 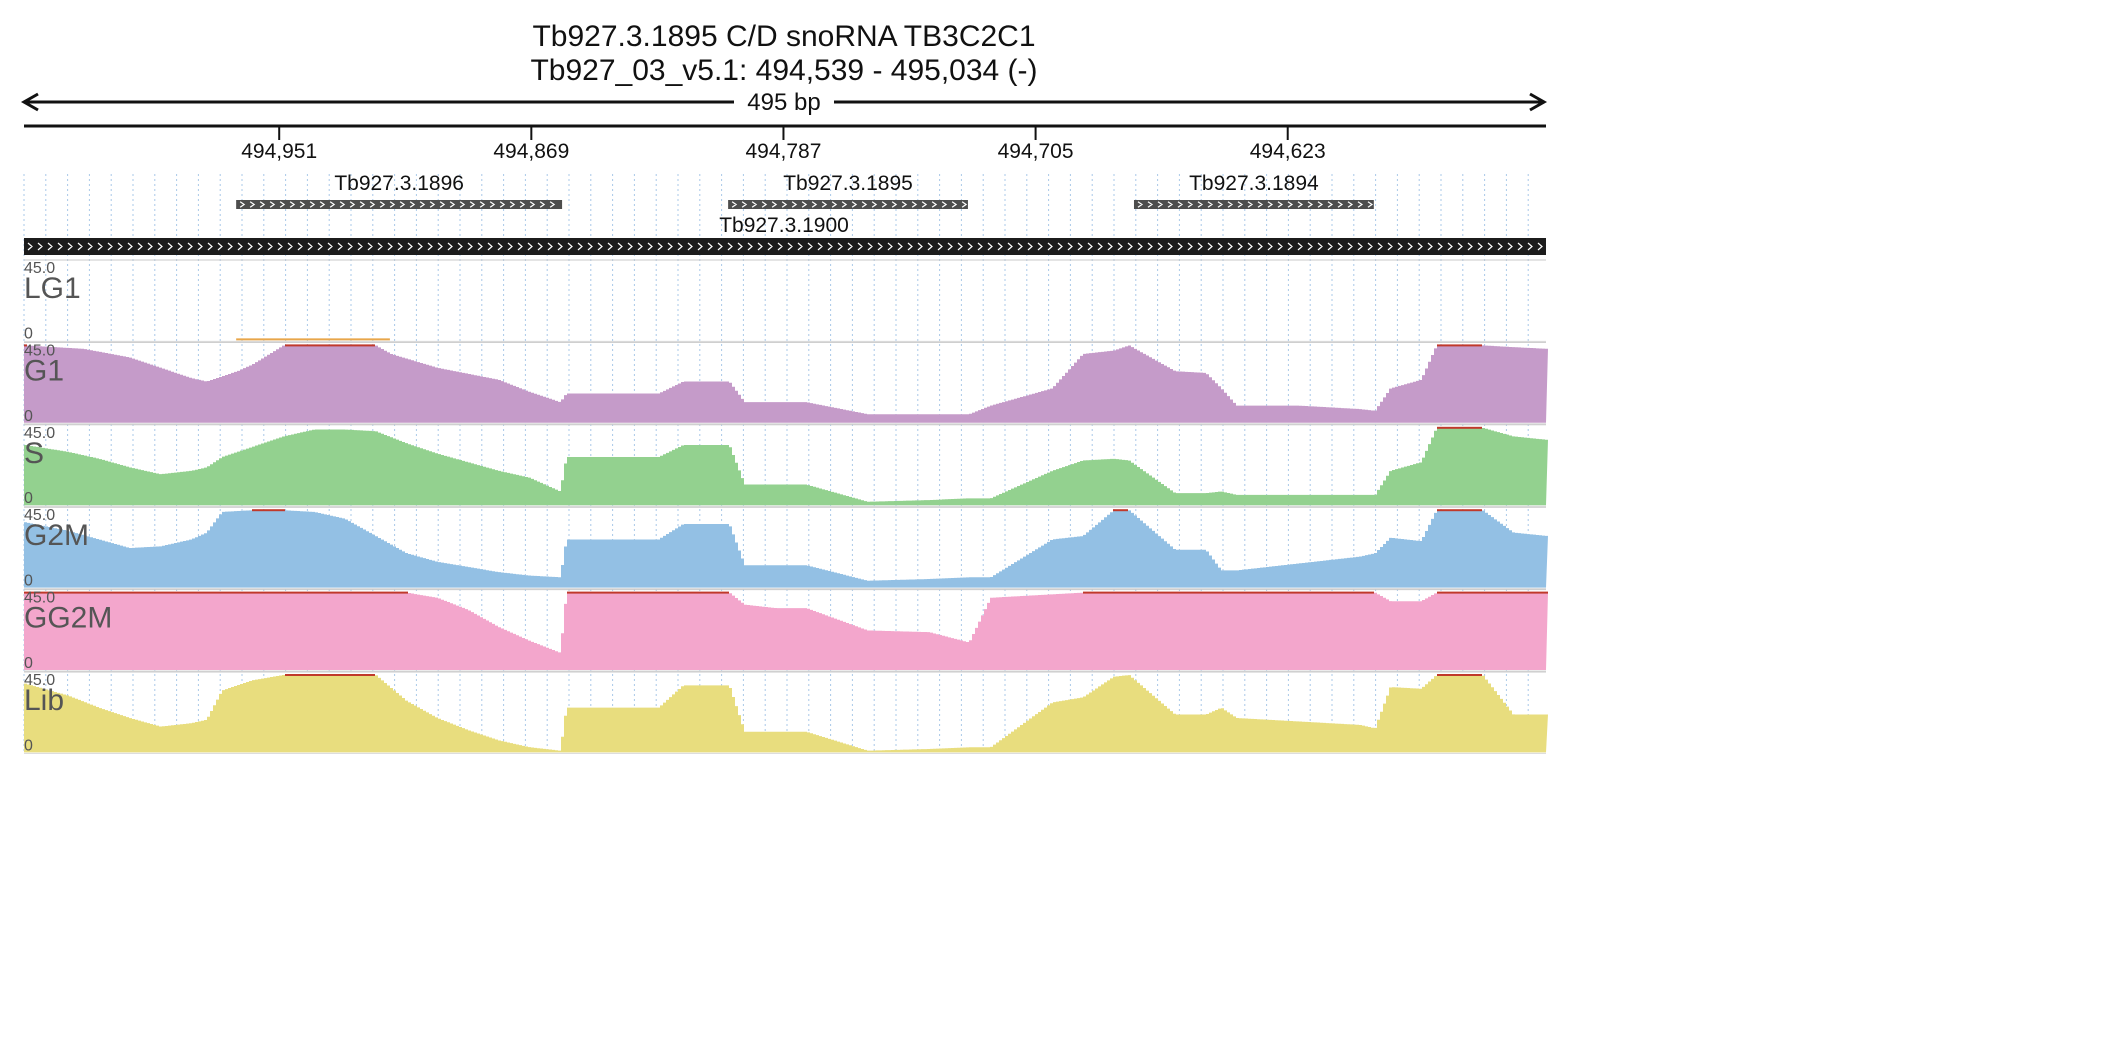 I want to click on track-name: S, so click(x=34, y=453).